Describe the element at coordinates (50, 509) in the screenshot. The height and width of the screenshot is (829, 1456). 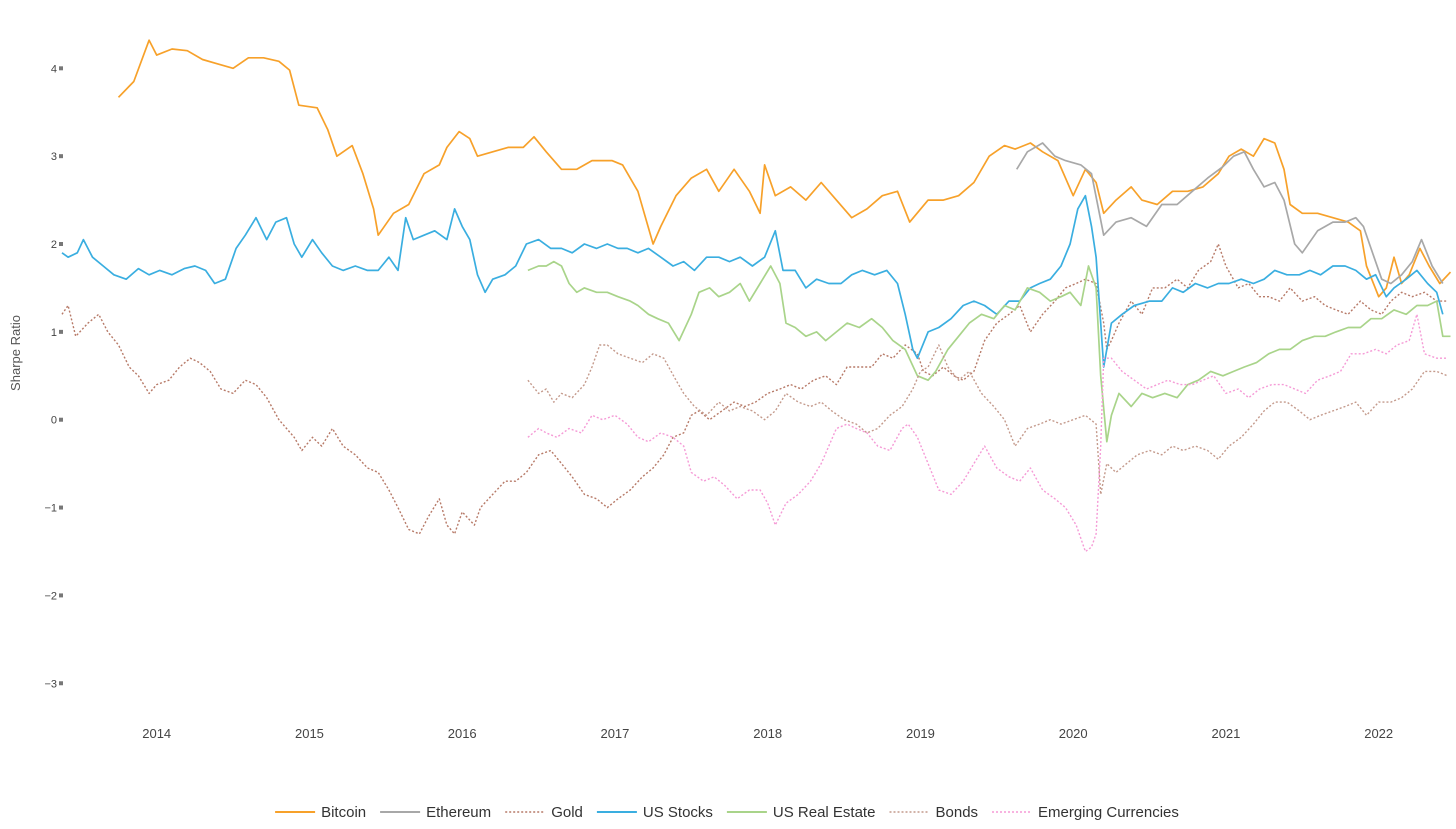
I see `y-tick-label: −1` at that location.